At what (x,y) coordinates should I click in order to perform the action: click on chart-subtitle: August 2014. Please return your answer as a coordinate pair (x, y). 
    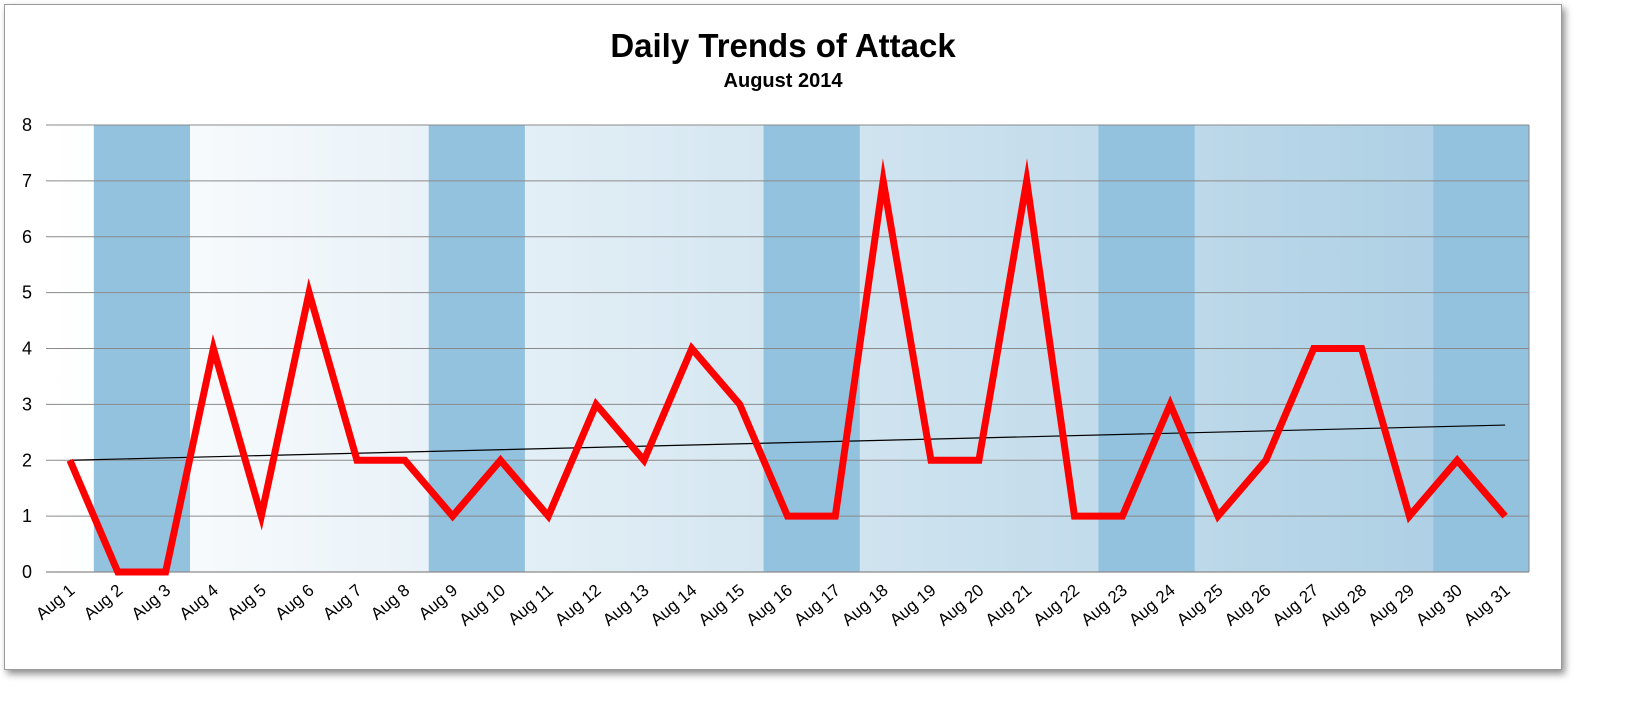
    Looking at the image, I should click on (783, 81).